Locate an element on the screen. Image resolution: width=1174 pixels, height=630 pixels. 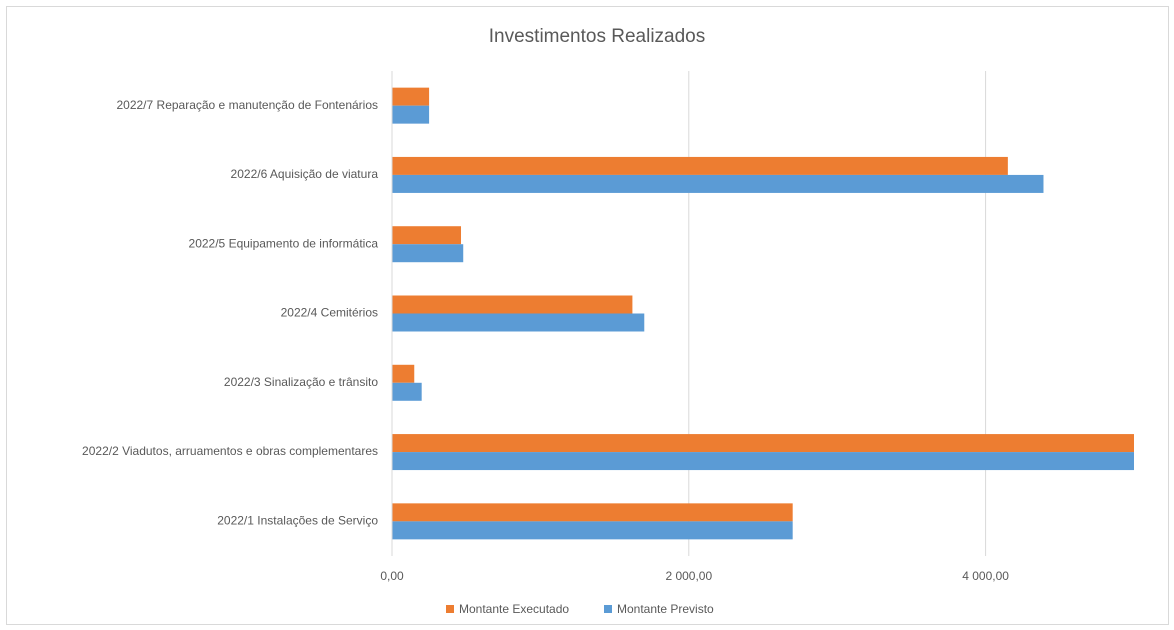
x-tick-label: 0,00 is located at coordinates (392, 576).